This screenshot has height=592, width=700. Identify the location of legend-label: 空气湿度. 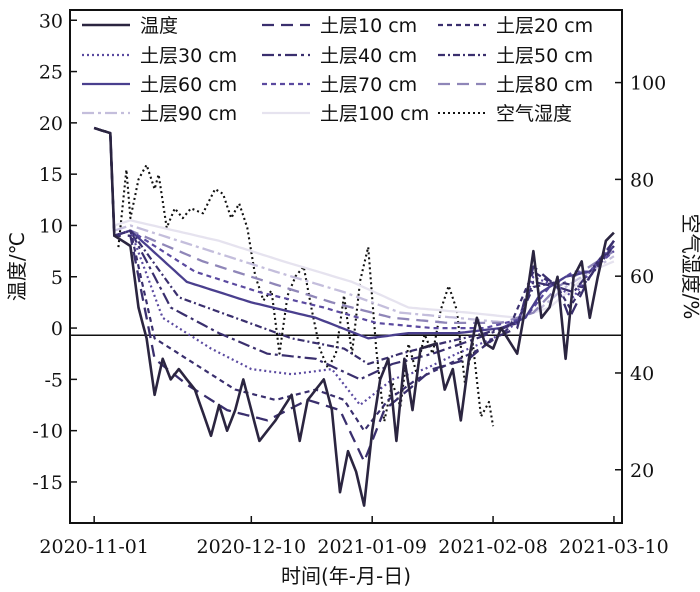
(534, 114).